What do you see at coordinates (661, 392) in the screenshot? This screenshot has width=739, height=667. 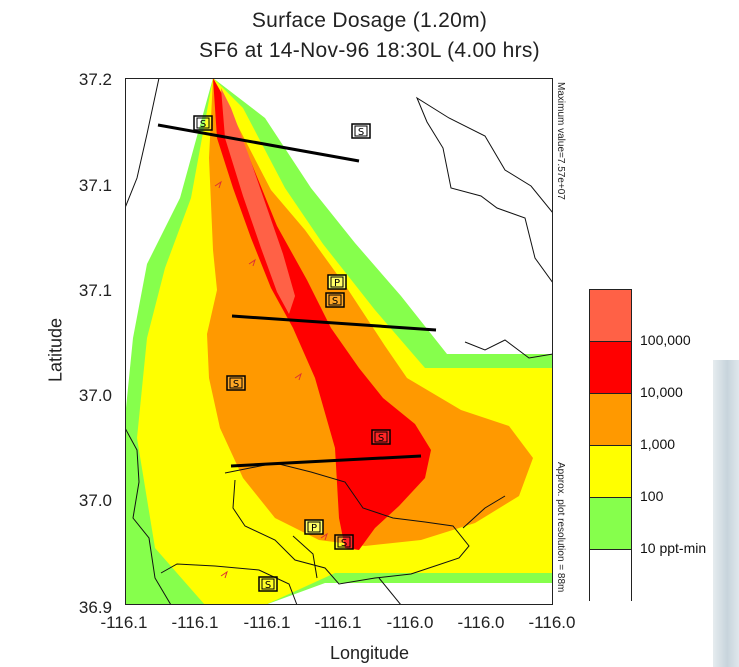 I see `legend-label: 10,000` at bounding box center [661, 392].